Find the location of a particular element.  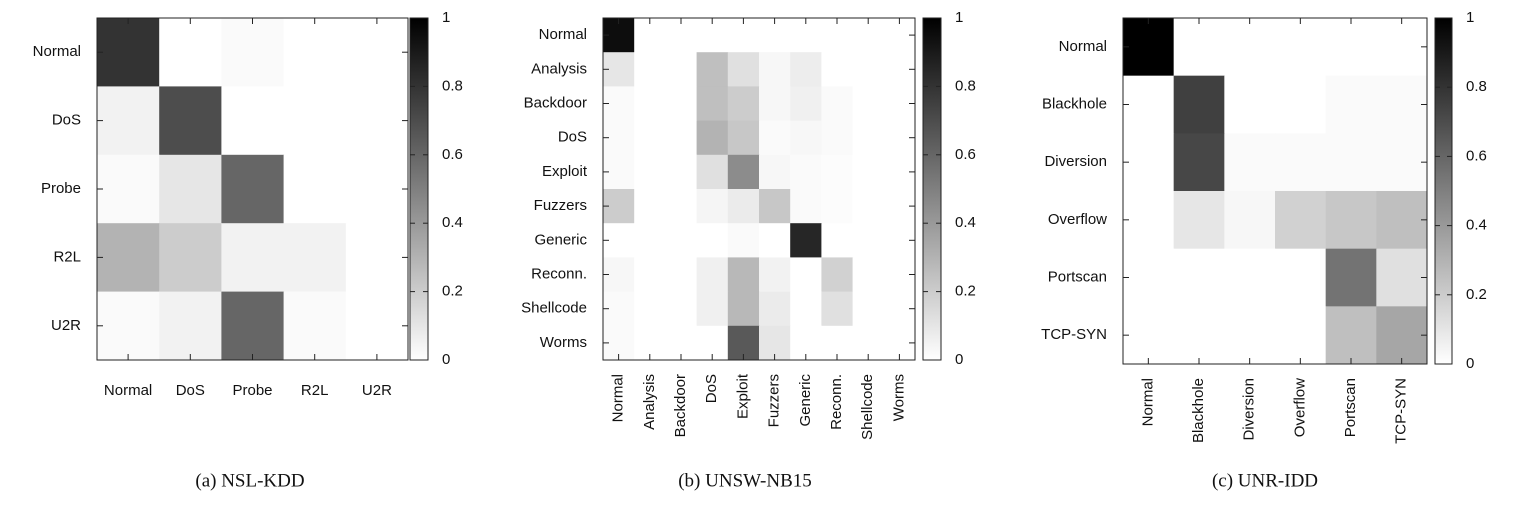

x-tick-label: Generic is located at coordinates (805, 400).